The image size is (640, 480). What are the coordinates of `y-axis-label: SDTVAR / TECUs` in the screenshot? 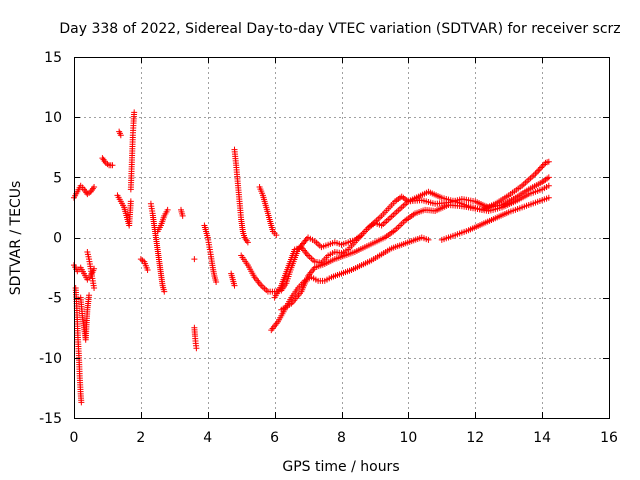 It's located at (16, 238).